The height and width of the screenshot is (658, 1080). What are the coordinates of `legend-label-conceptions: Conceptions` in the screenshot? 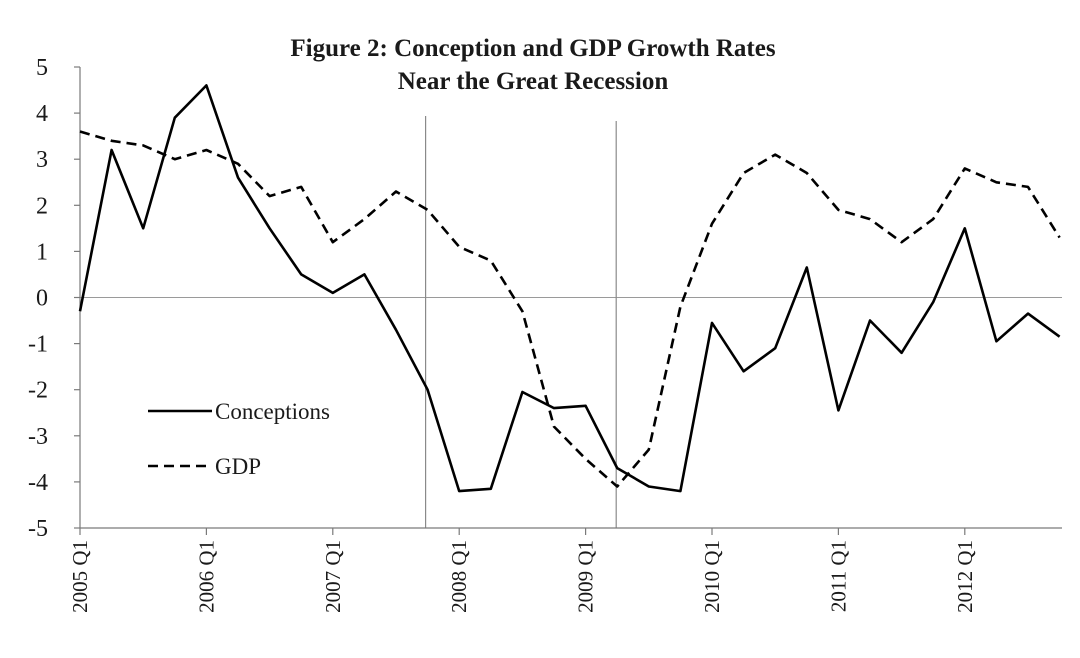 It's located at (272, 411).